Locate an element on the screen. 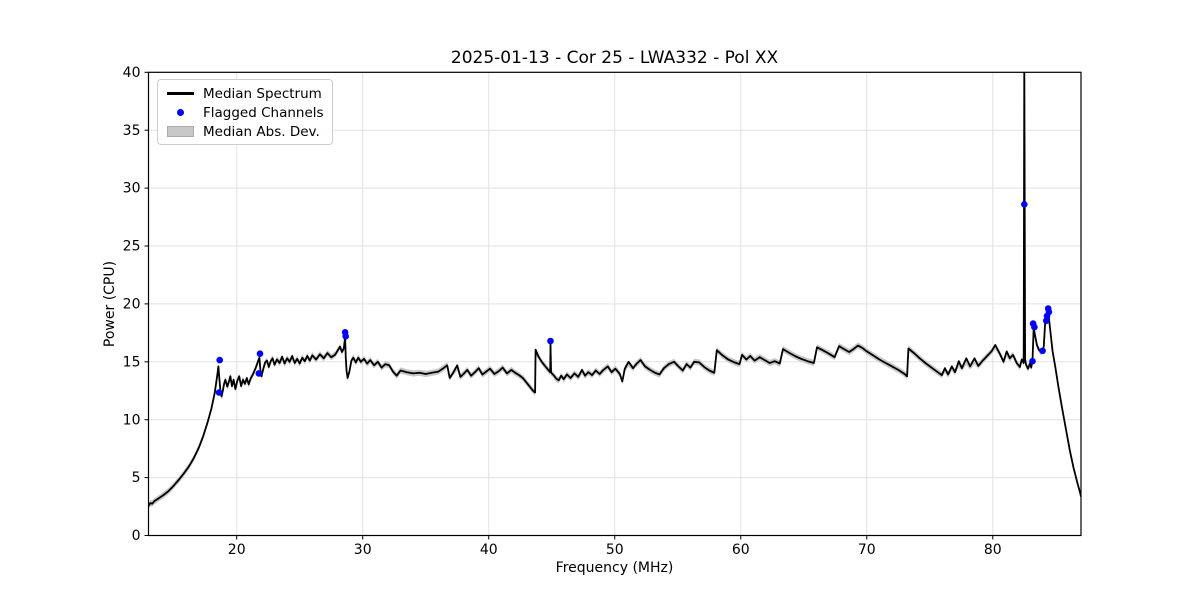 The image size is (1200, 600). y-tick-label: 25 is located at coordinates (132, 247).